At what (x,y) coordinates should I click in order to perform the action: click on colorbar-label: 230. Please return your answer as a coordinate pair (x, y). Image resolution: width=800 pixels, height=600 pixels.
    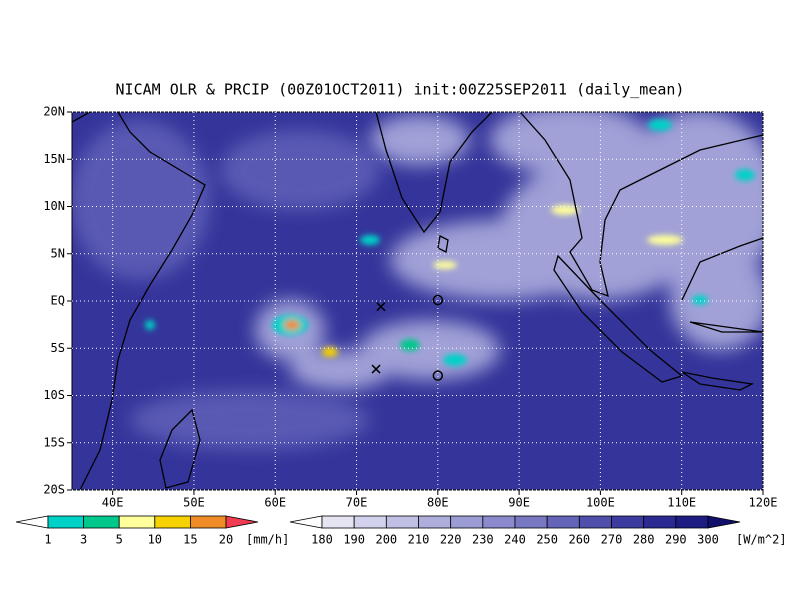
    Looking at the image, I should click on (483, 540).